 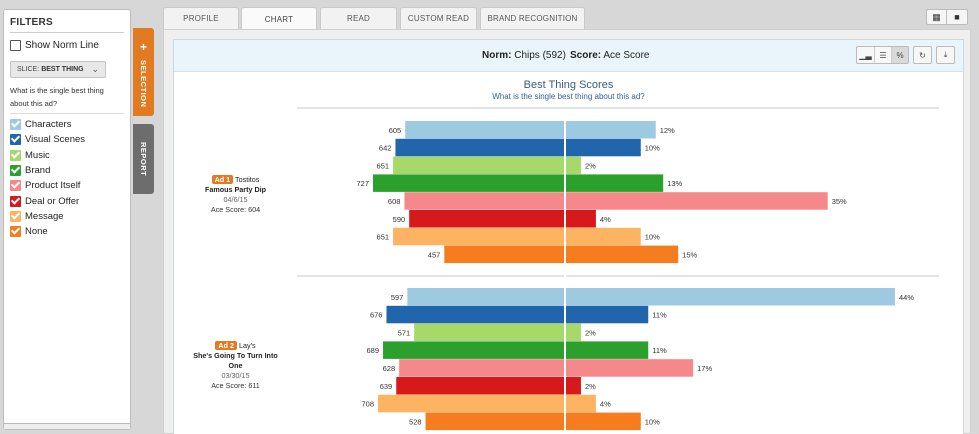 What do you see at coordinates (373, 350) in the screenshot?
I see `score-label: 689` at bounding box center [373, 350].